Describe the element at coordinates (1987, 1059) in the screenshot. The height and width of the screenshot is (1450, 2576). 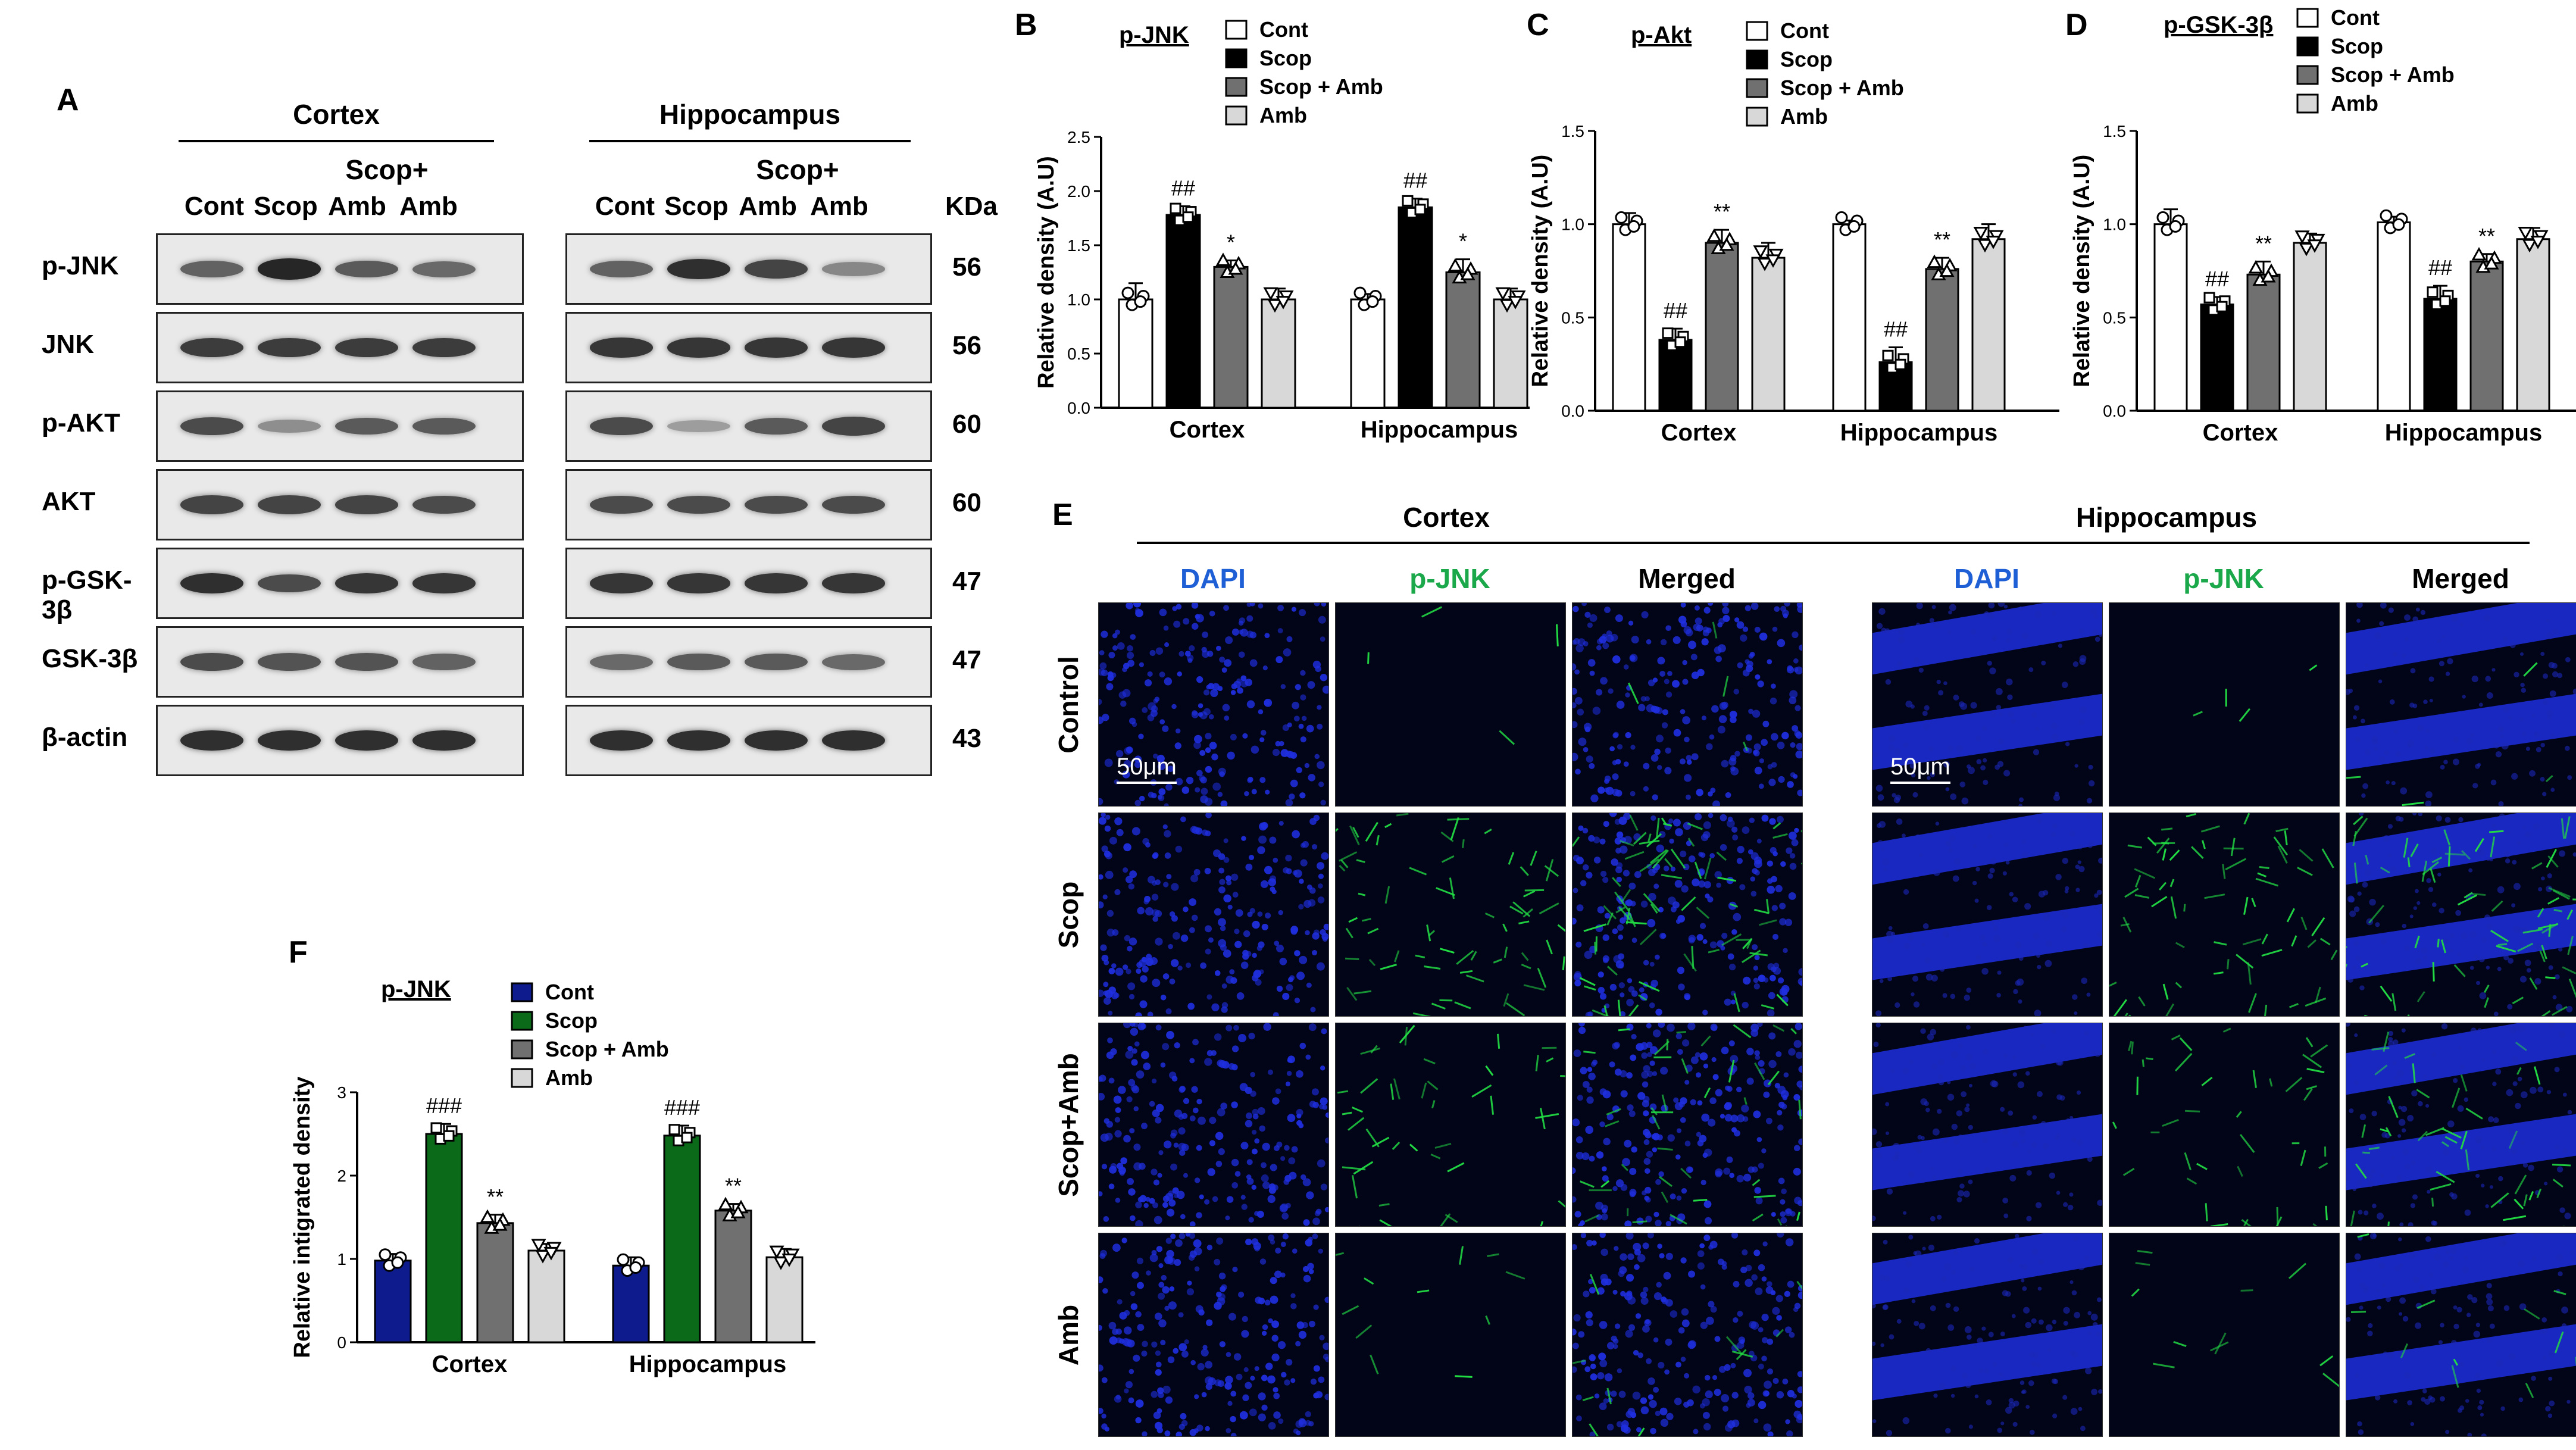
I see `dapi-cell-layer` at that location.